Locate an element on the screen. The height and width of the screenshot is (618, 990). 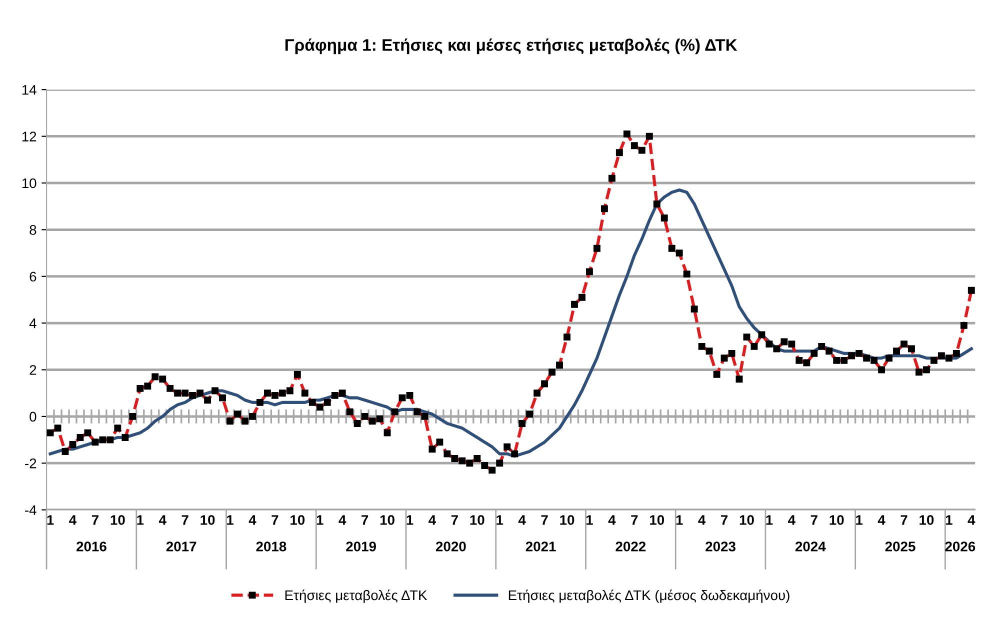
chart-title: Γράφημα 1: Ετήσιες και μέσες ετήσιες μεταβολές (%) ΔΤΚ is located at coordinates (511, 46).